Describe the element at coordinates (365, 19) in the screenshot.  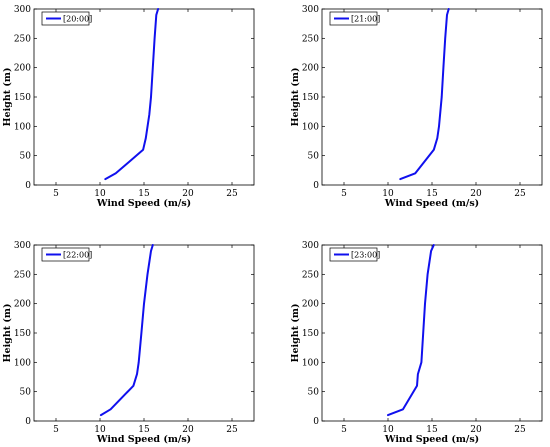
I see `legend-label: [21:00]` at that location.